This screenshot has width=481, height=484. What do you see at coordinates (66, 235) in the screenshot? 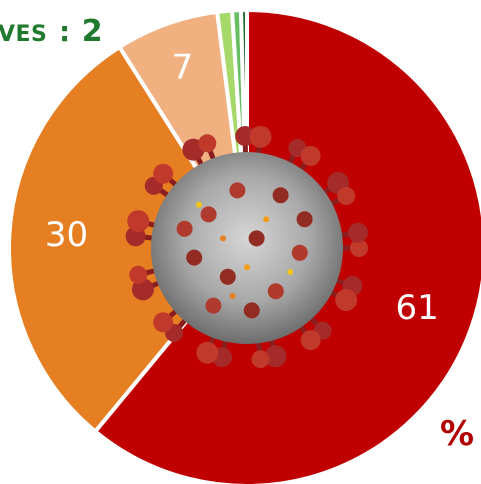
I see `slice-label-2: 30` at bounding box center [66, 235].